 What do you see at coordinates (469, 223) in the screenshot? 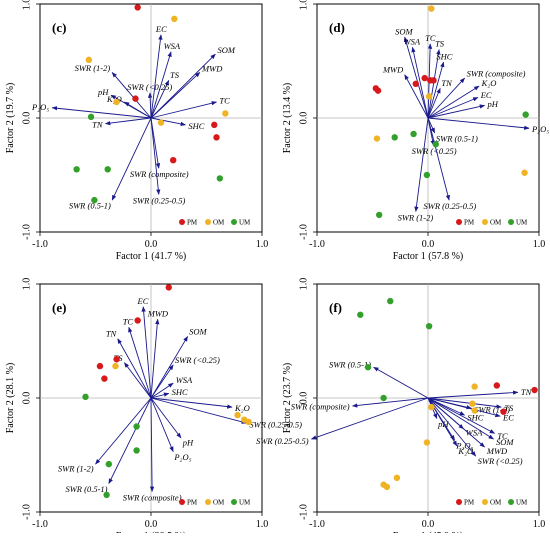
I see `legend-label: PM` at bounding box center [469, 223].